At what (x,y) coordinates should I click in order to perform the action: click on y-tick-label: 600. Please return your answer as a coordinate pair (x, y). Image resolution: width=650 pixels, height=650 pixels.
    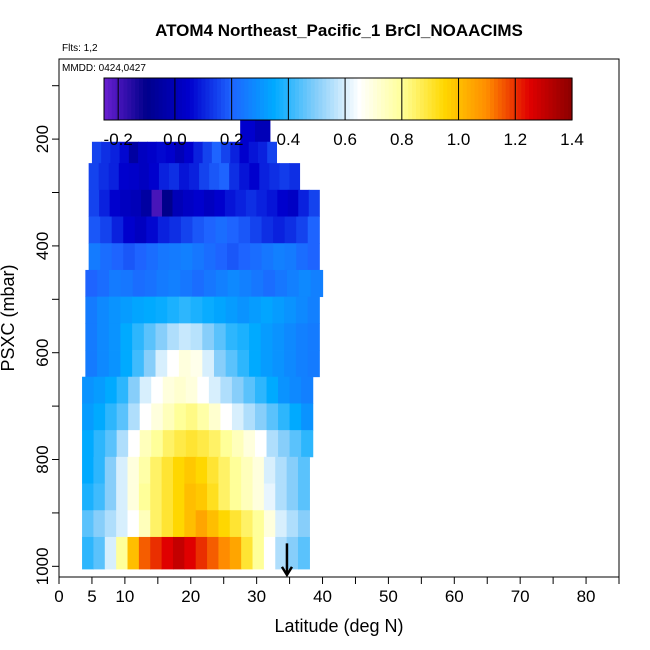
    Looking at the image, I should click on (42, 353).